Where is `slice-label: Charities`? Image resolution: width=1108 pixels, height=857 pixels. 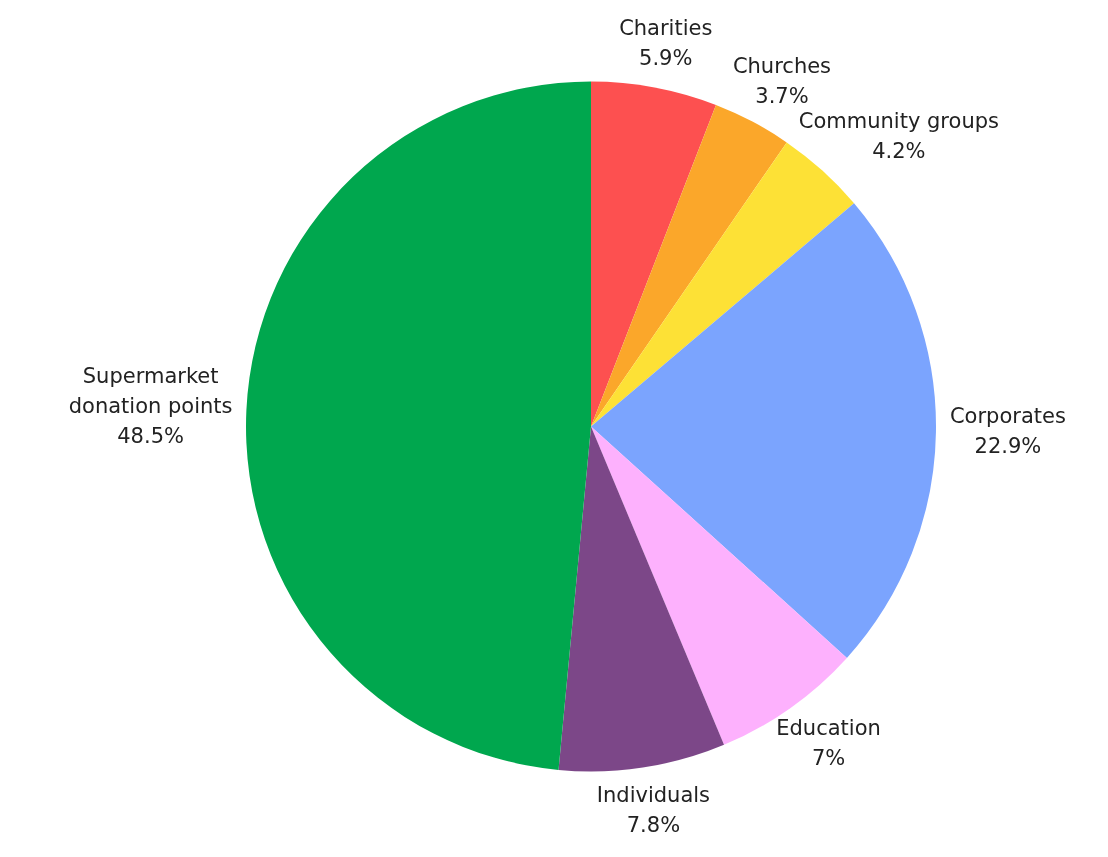
slice-label: Charities is located at coordinates (666, 27).